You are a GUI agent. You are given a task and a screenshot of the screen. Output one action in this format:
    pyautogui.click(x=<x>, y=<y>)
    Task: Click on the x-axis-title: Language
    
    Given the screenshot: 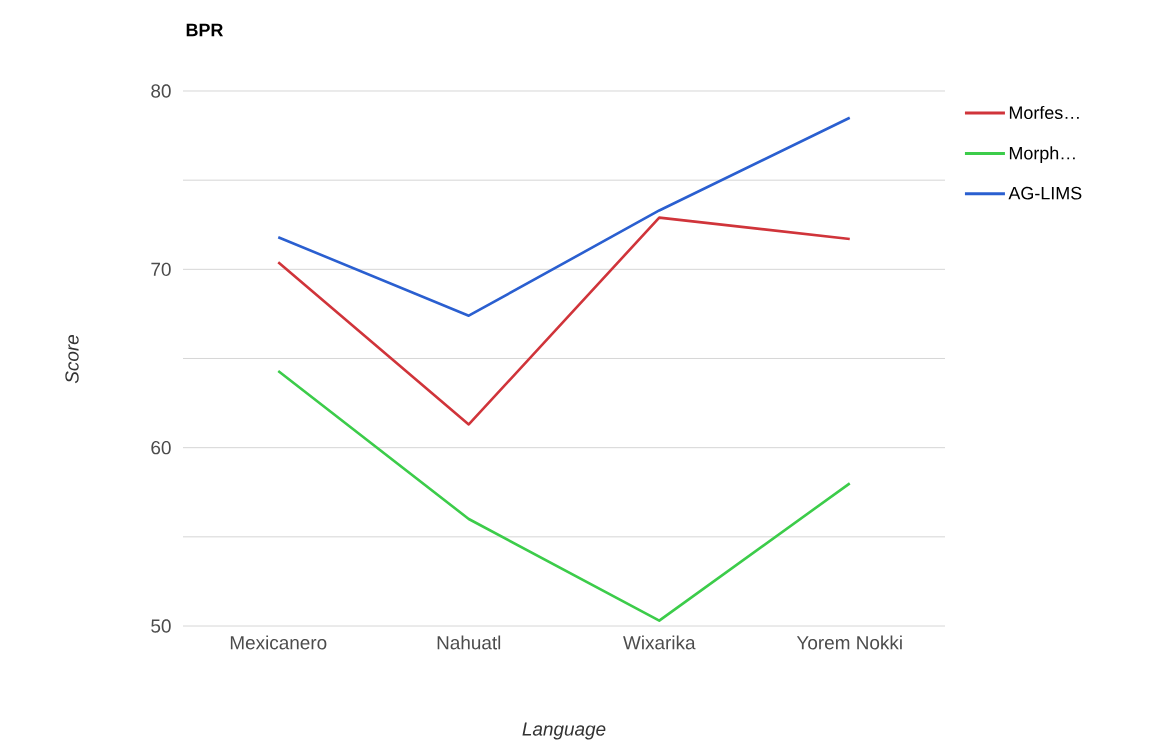 What is the action you would take?
    pyautogui.click(x=564, y=731)
    